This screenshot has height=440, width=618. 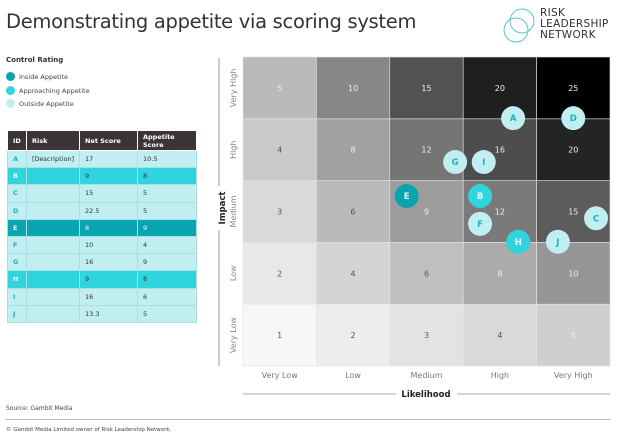 I want to click on x-axis-title: Likelihood, so click(x=425, y=395).